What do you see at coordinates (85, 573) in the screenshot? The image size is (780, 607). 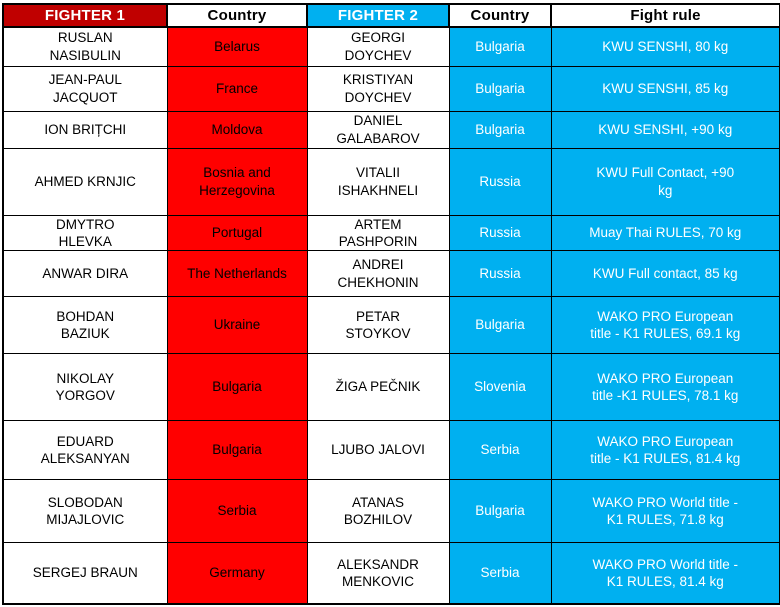 I see `fighter1-name: SERGEJ BRAUN` at bounding box center [85, 573].